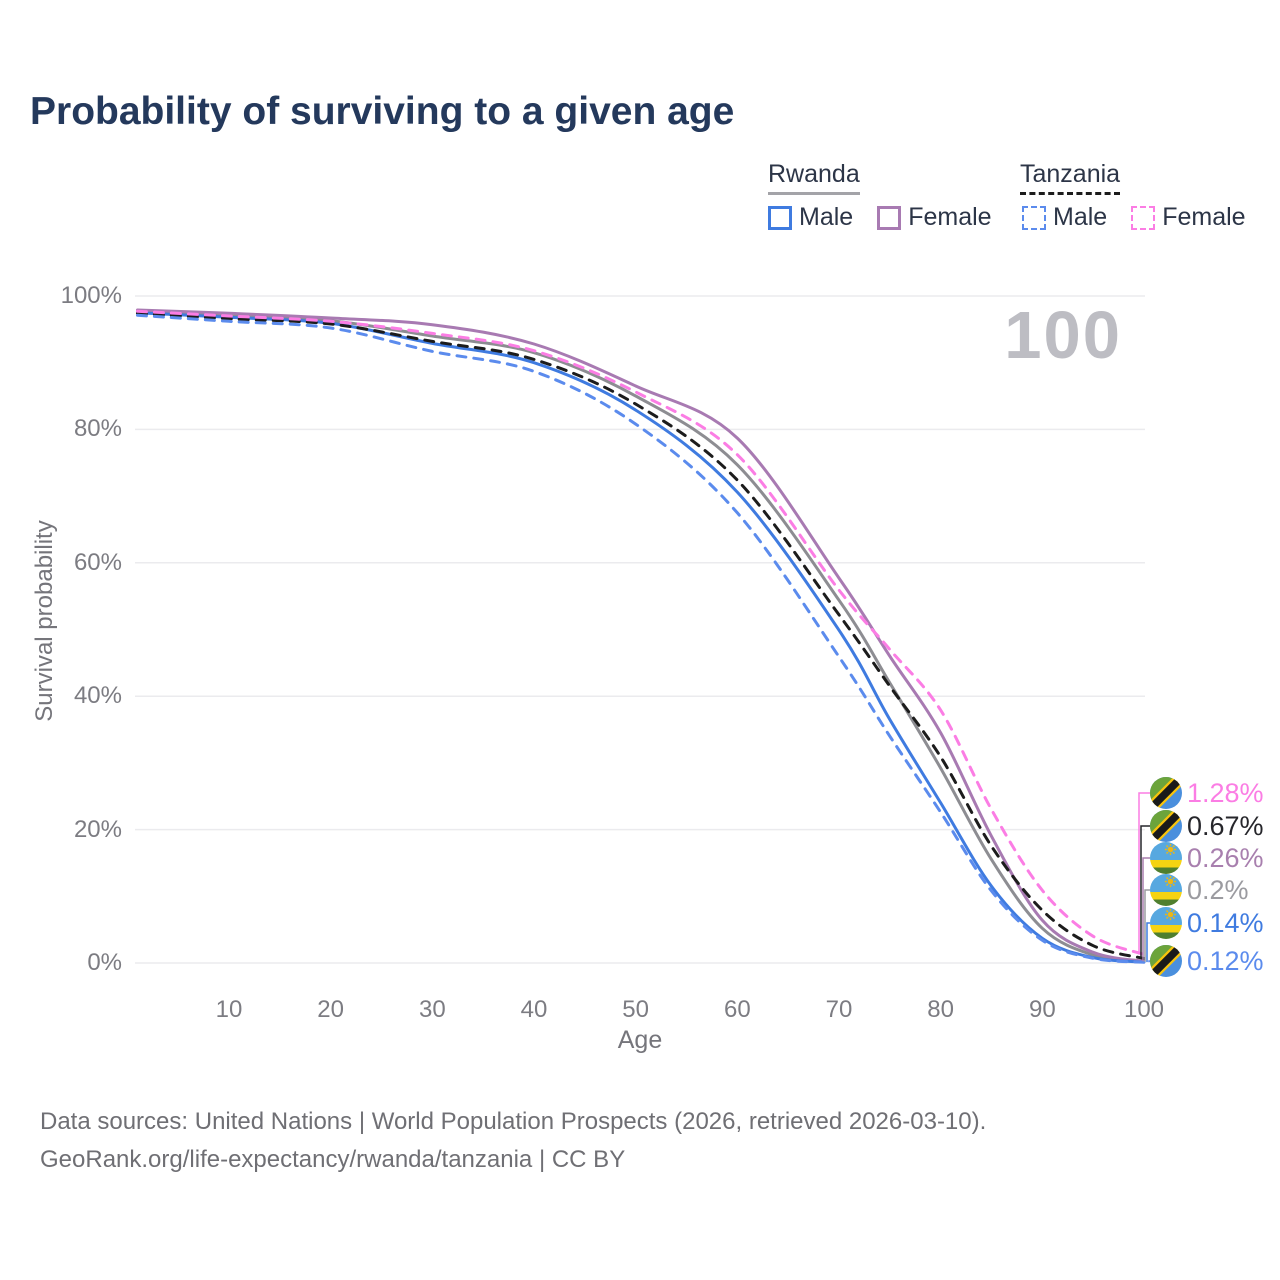 Image resolution: width=1280 pixels, height=1280 pixels. I want to click on end-label-rwanda-male: 0.14%, so click(1207, 923).